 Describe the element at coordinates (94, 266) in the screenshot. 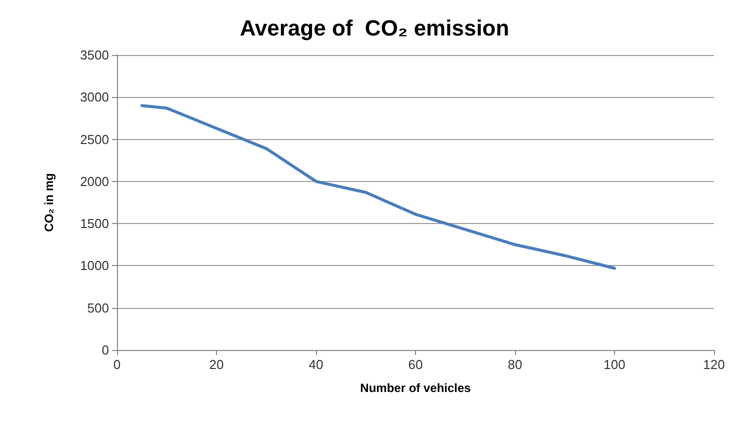

I see `y-tick-label: 1000` at that location.